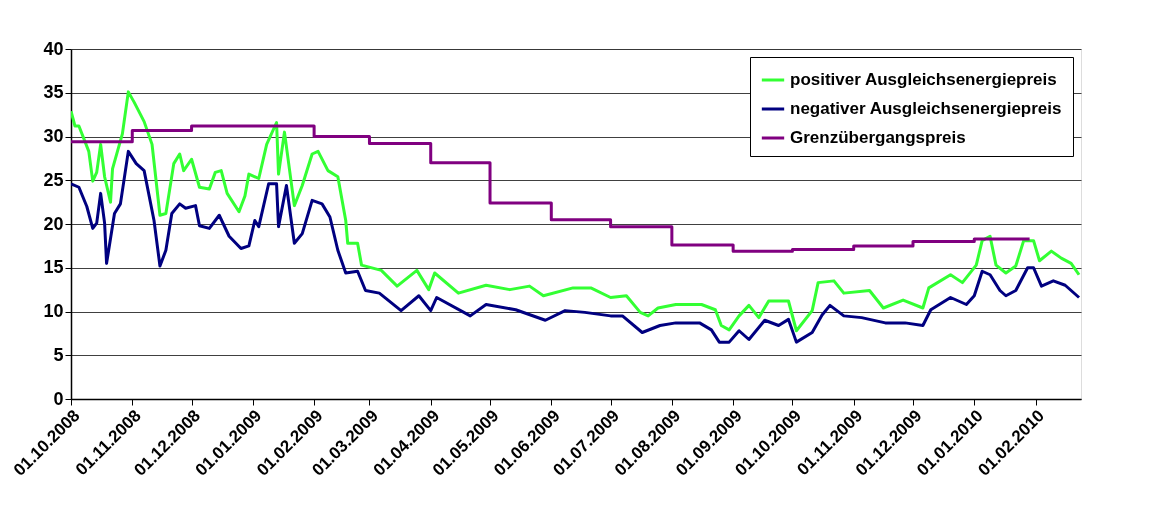 This screenshot has height=523, width=1152. I want to click on y-tick-label: 30, so click(53, 136).